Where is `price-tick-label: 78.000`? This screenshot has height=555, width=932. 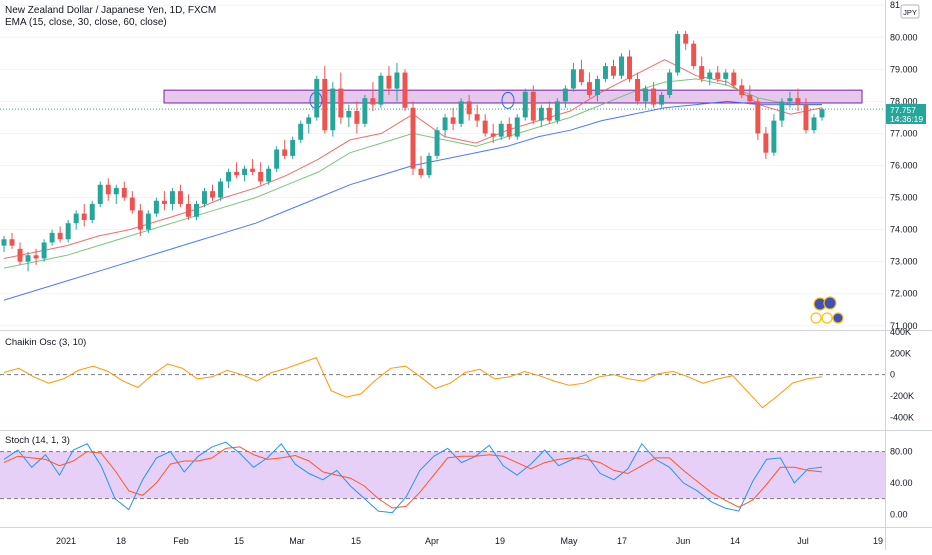
price-tick-label: 78.000 is located at coordinates (904, 101).